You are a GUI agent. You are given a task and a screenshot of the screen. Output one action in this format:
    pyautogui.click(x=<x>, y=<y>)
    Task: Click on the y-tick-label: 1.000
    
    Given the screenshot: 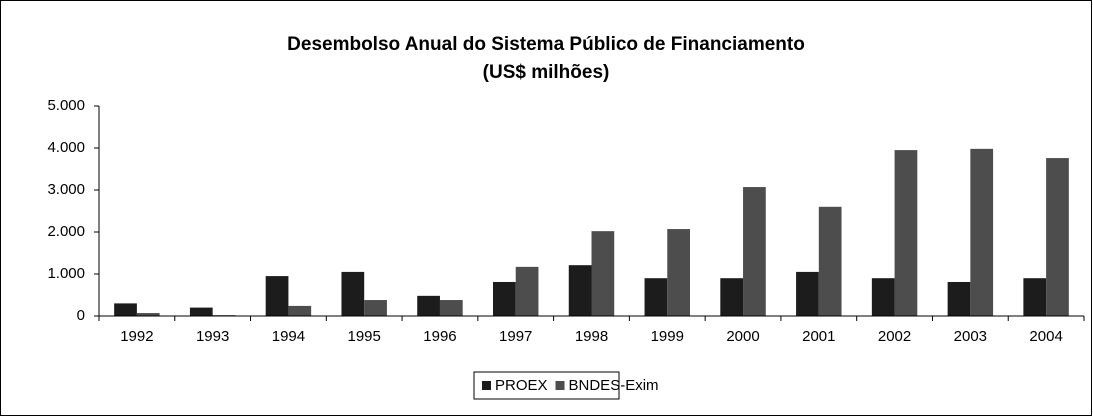 What is the action you would take?
    pyautogui.click(x=66, y=273)
    